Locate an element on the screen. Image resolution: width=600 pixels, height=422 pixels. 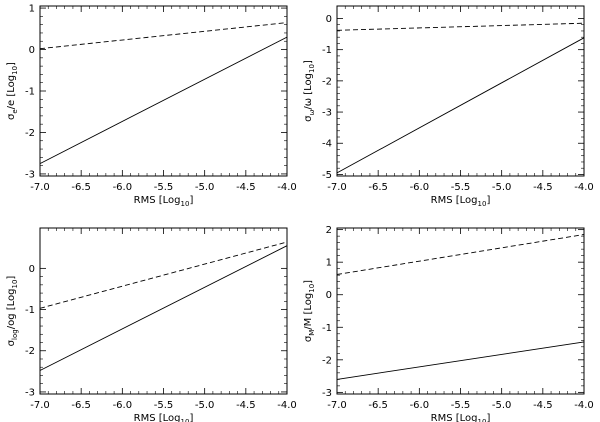
y-tick-label: -4 is located at coordinates (327, 144).